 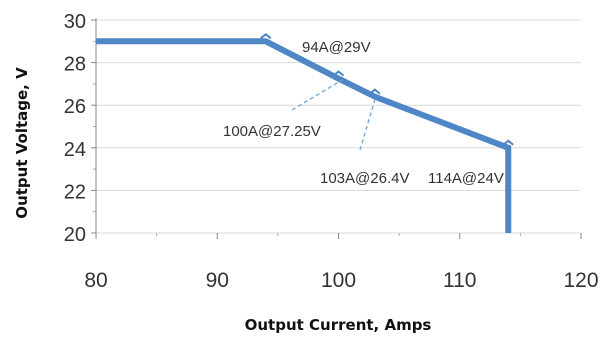 What do you see at coordinates (95, 280) in the screenshot?
I see `x-tick-label-80: 80` at bounding box center [95, 280].